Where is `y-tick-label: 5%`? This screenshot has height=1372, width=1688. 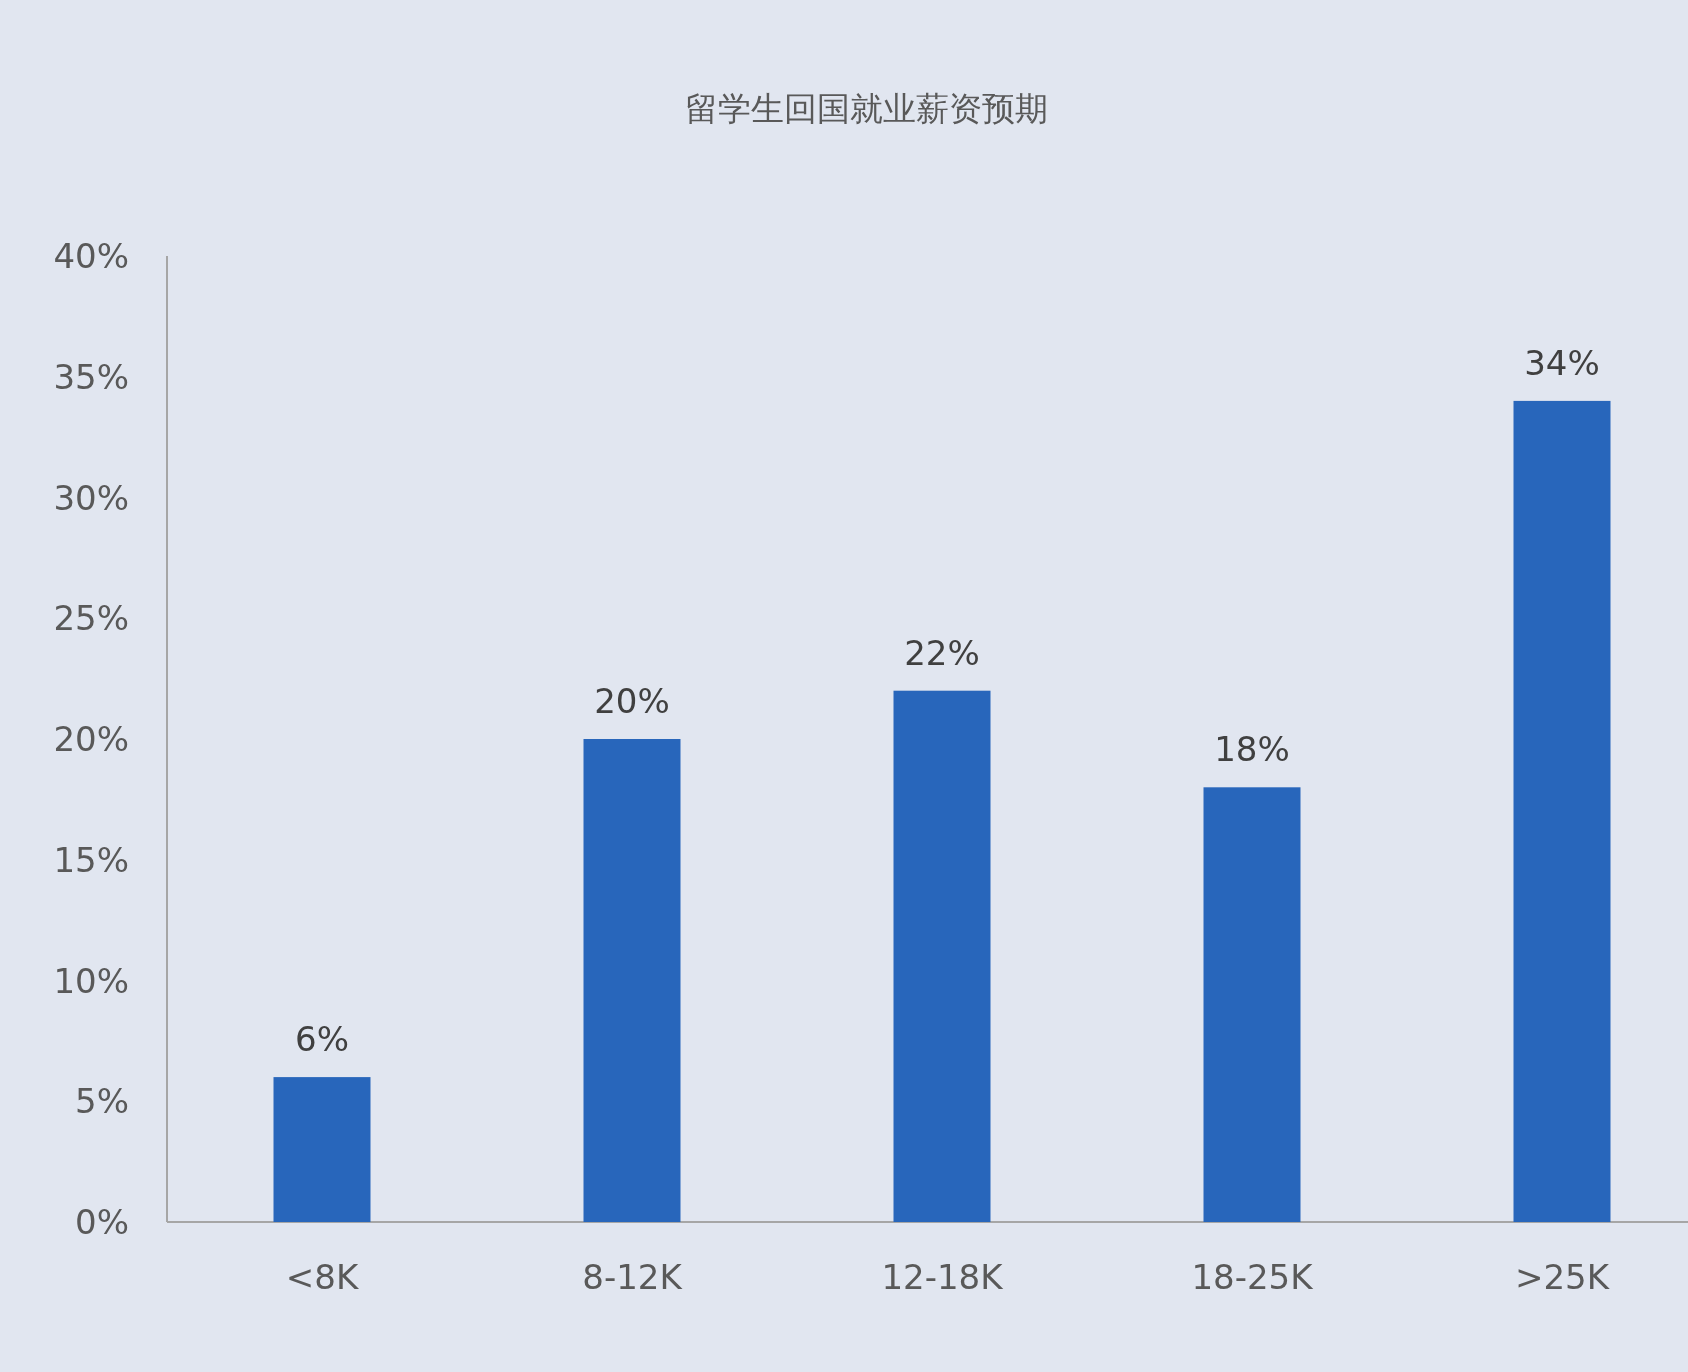
y-tick-label: 5% is located at coordinates (102, 1101).